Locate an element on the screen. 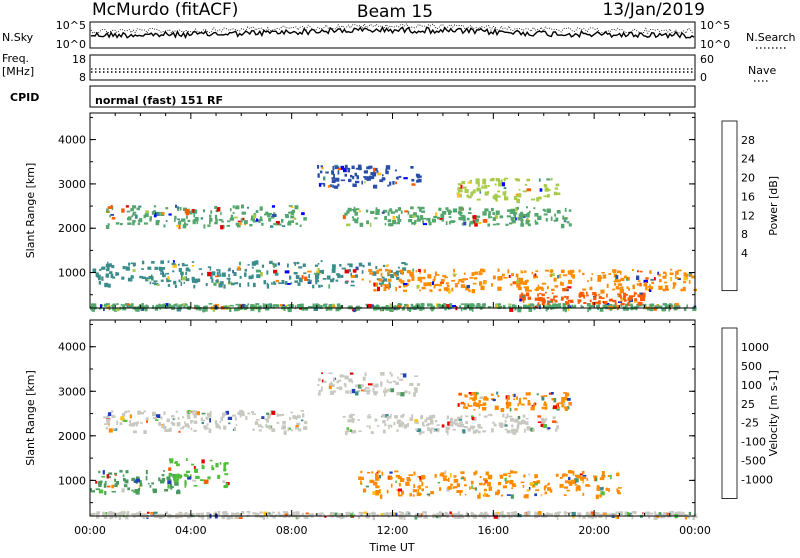 Image resolution: width=800 pixels, height=558 pixels. y-tick-label: 4000 is located at coordinates (72, 347).